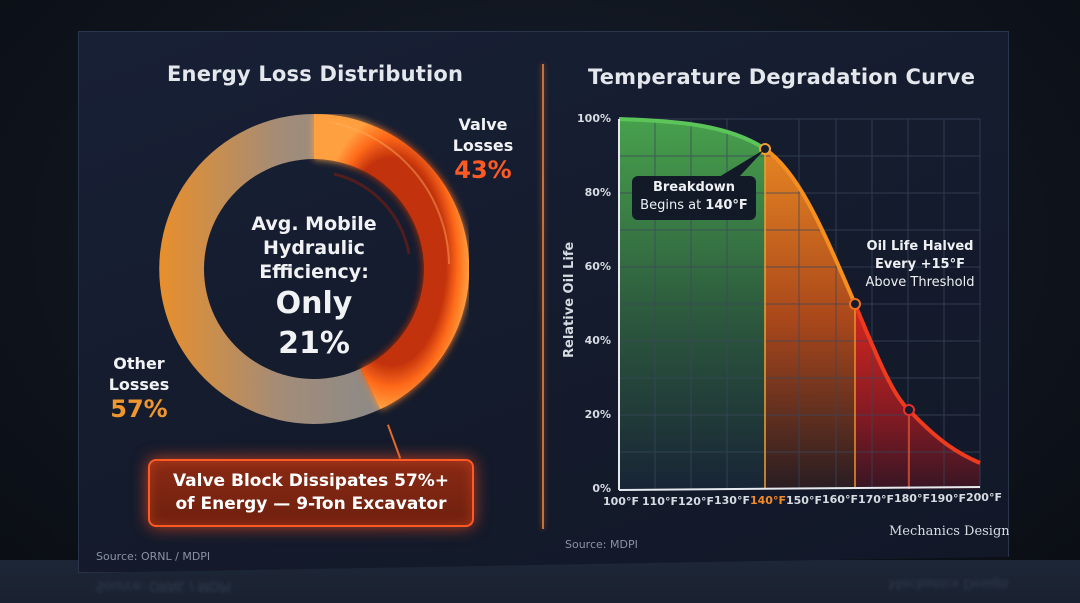 This screenshot has width=1080, height=603. Describe the element at coordinates (912, 498) in the screenshot. I see `x-tick-180: 180°F` at that location.